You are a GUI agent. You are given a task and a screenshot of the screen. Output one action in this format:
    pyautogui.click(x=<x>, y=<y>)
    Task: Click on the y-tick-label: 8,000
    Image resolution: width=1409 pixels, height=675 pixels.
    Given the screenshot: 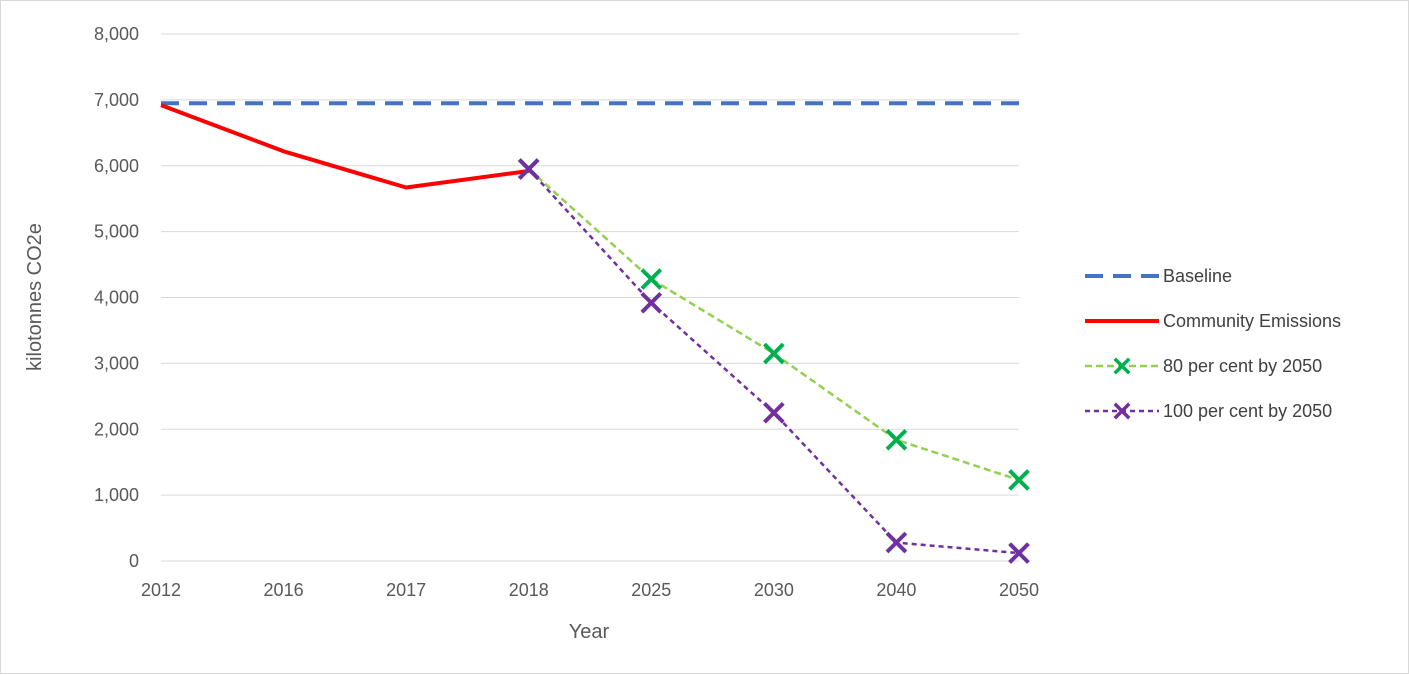 What is the action you would take?
    pyautogui.click(x=116, y=34)
    